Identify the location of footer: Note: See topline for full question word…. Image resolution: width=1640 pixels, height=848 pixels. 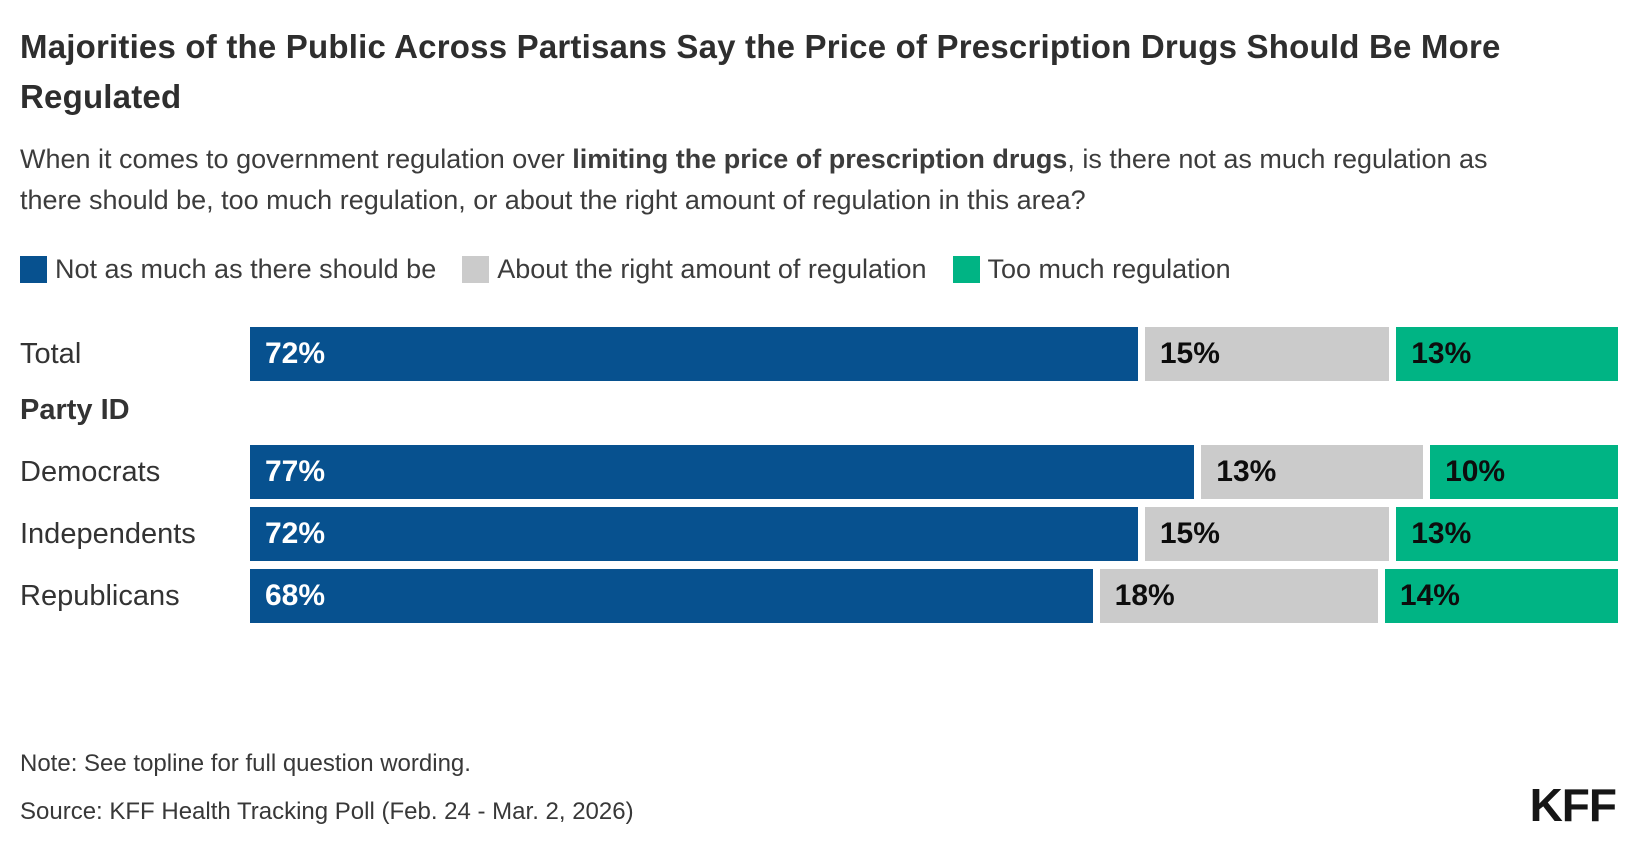
(327, 788).